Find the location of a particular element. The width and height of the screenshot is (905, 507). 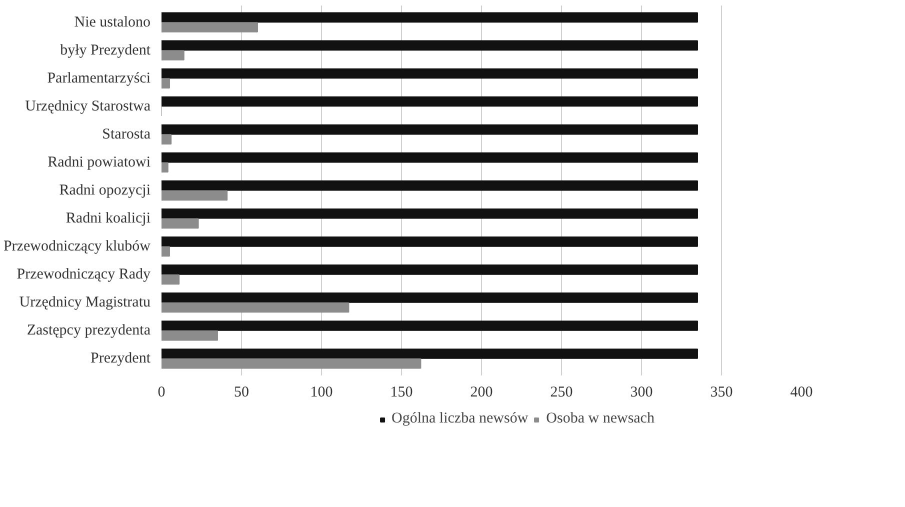

y-tick-label: Przewodniczący Rady is located at coordinates (83, 274).